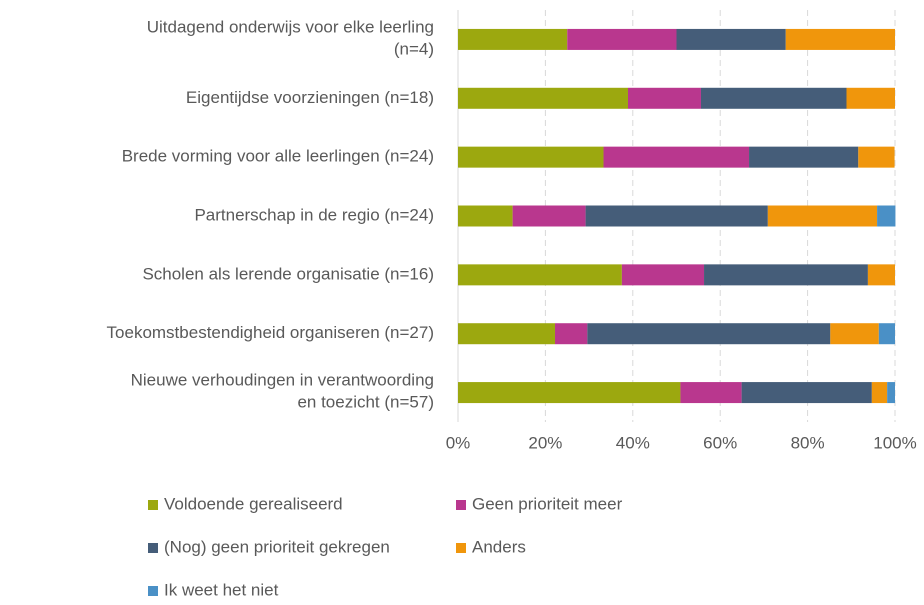 The image size is (924, 605). Describe the element at coordinates (270, 332) in the screenshot. I see `y-tick-label: Toekomstbestendigheid organiseren (n=27)` at that location.